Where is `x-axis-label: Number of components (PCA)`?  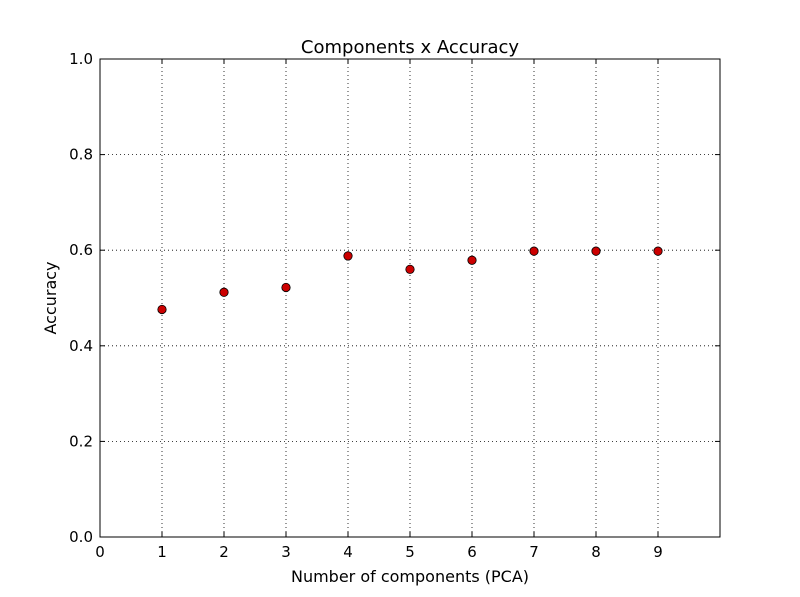 x-axis-label: Number of components (PCA) is located at coordinates (410, 576).